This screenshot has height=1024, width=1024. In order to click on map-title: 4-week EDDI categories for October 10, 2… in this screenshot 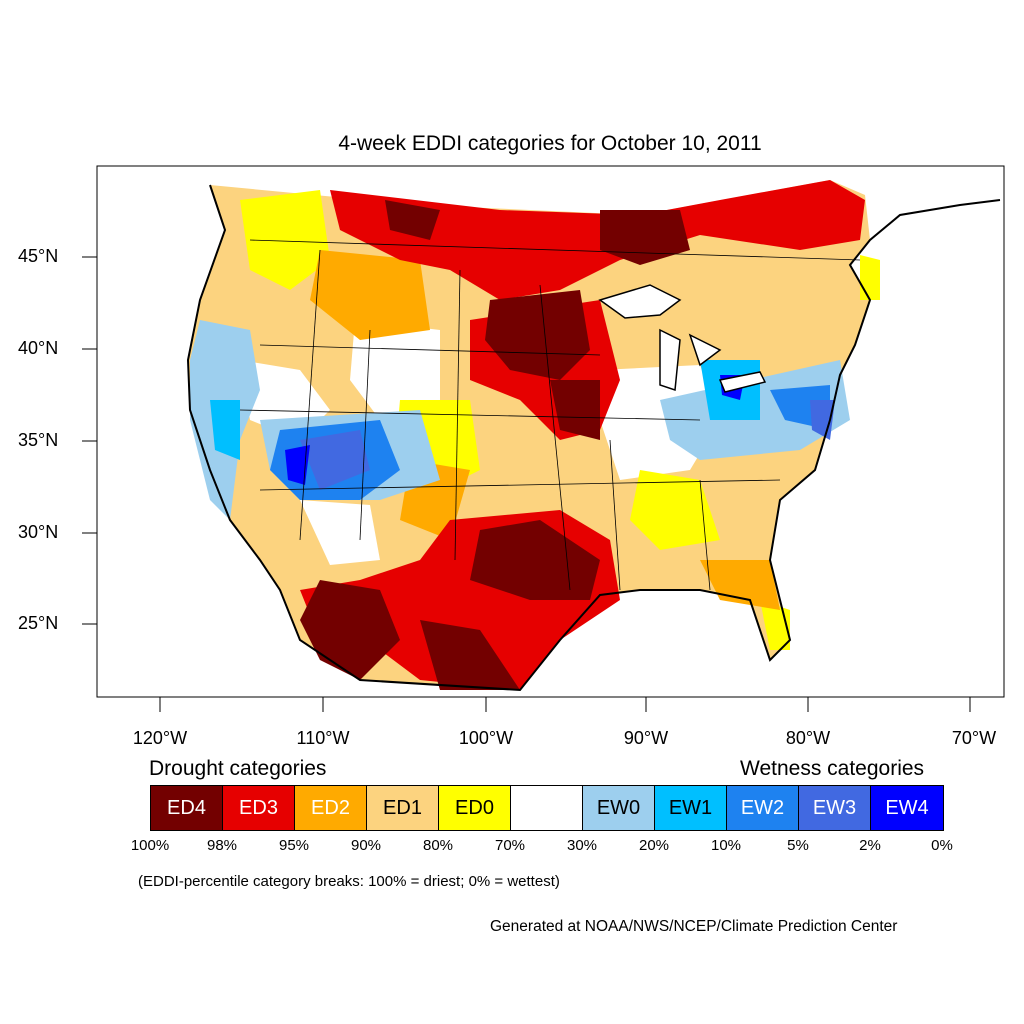, I will do `click(550, 143)`.